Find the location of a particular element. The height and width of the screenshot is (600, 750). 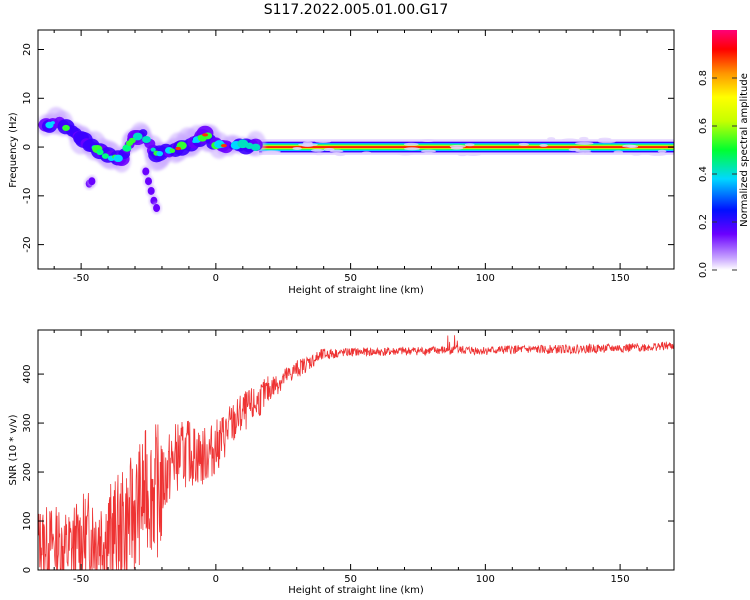

spectral-band is located at coordinates (466, 147).